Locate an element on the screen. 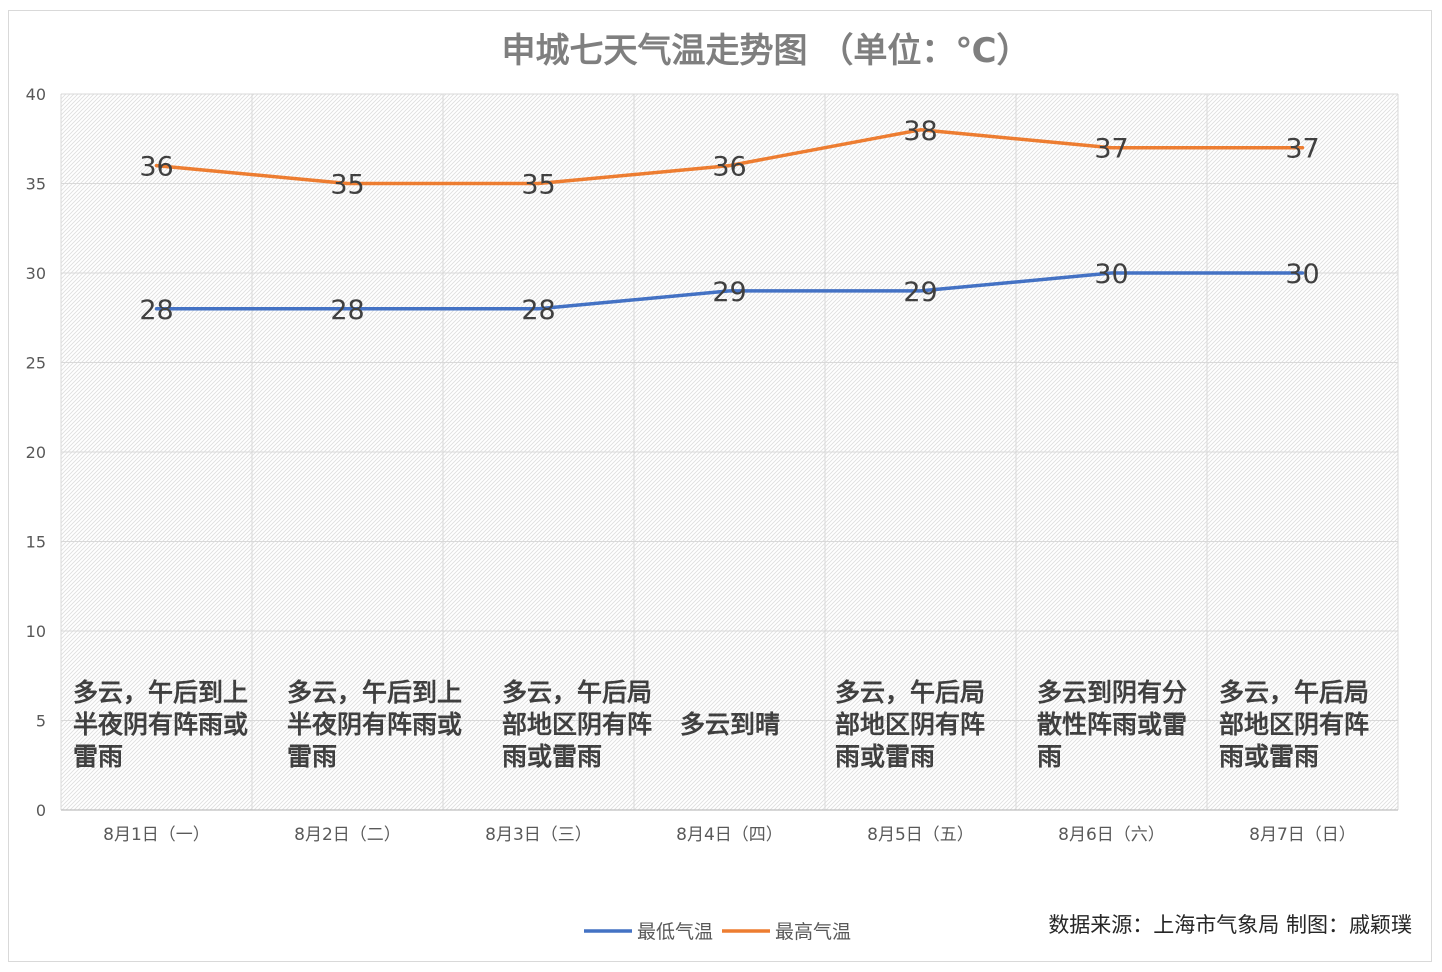 Image resolution: width=1442 pixels, height=972 pixels. y-tick-label: 40 is located at coordinates (36, 94).